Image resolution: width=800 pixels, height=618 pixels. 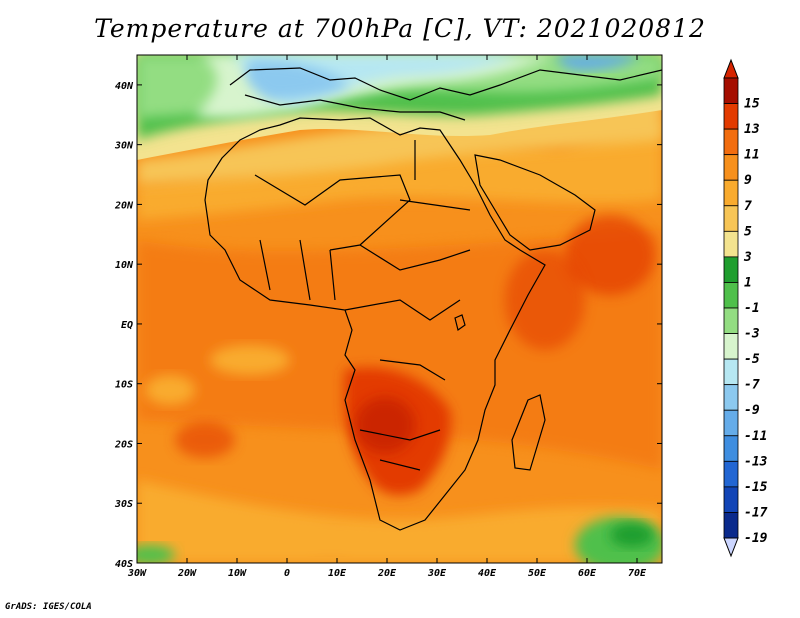 I want to click on lon-tick-label: 60E, so click(x=587, y=573).